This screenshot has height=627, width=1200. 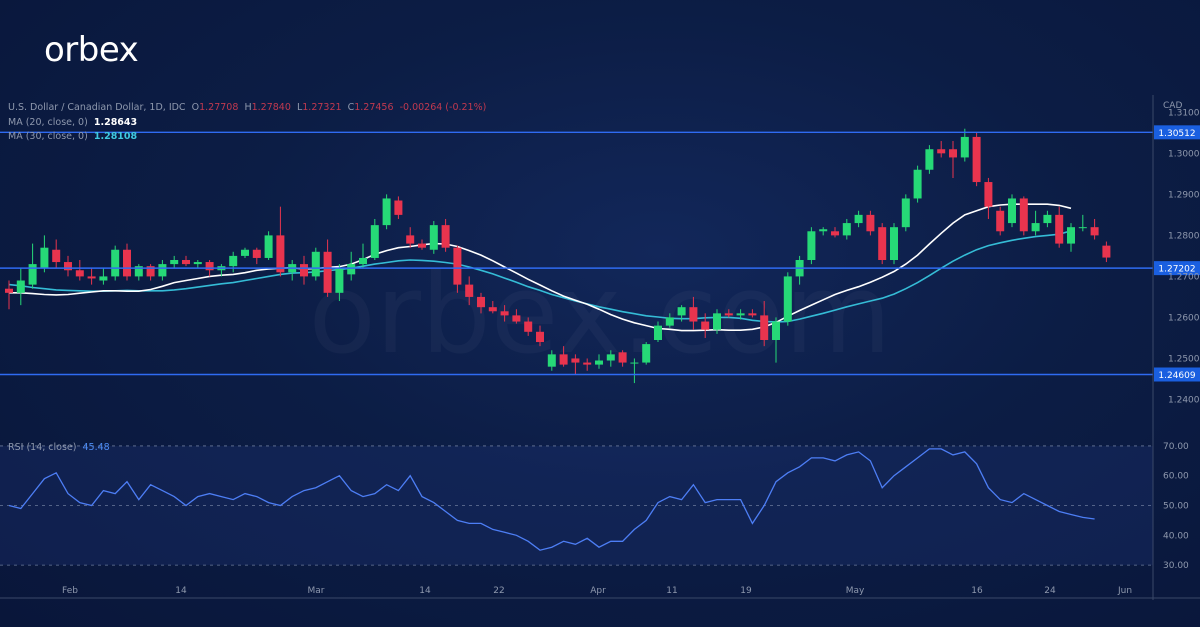 What do you see at coordinates (195, 107) in the screenshot?
I see `open-label: O` at bounding box center [195, 107].